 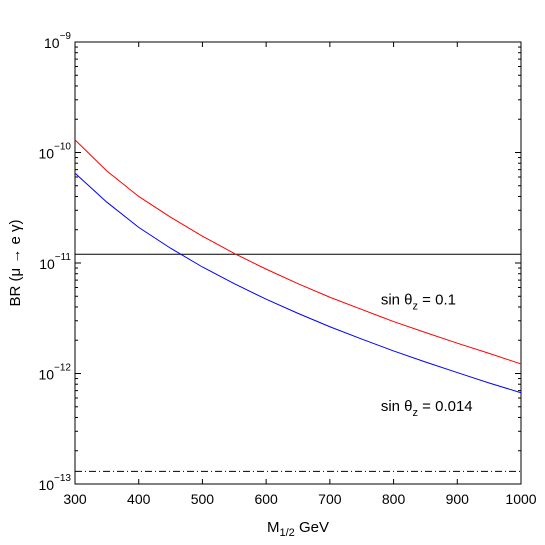 I want to click on y-tick-label-exp: −11, so click(x=63, y=257).